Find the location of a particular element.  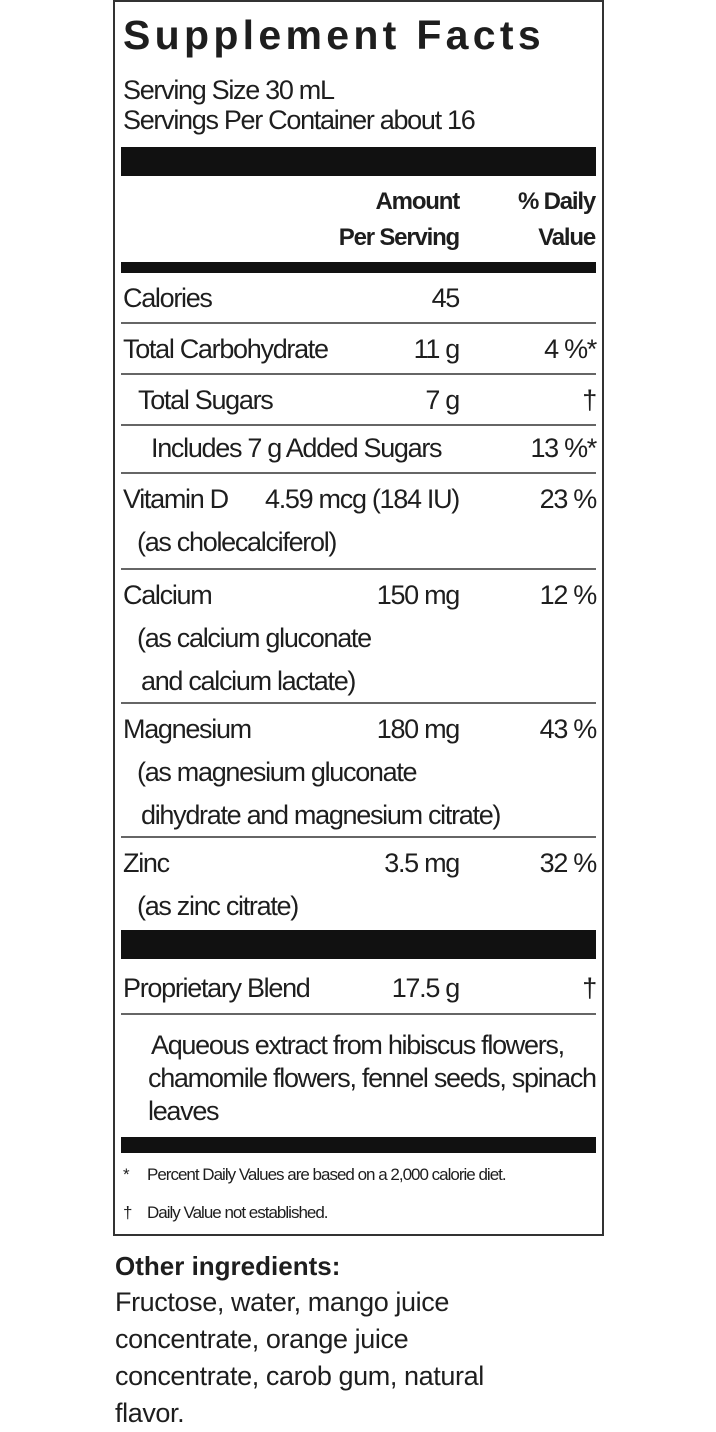

other-ingredients-heading: Other ingredients: is located at coordinates (228, 1266).